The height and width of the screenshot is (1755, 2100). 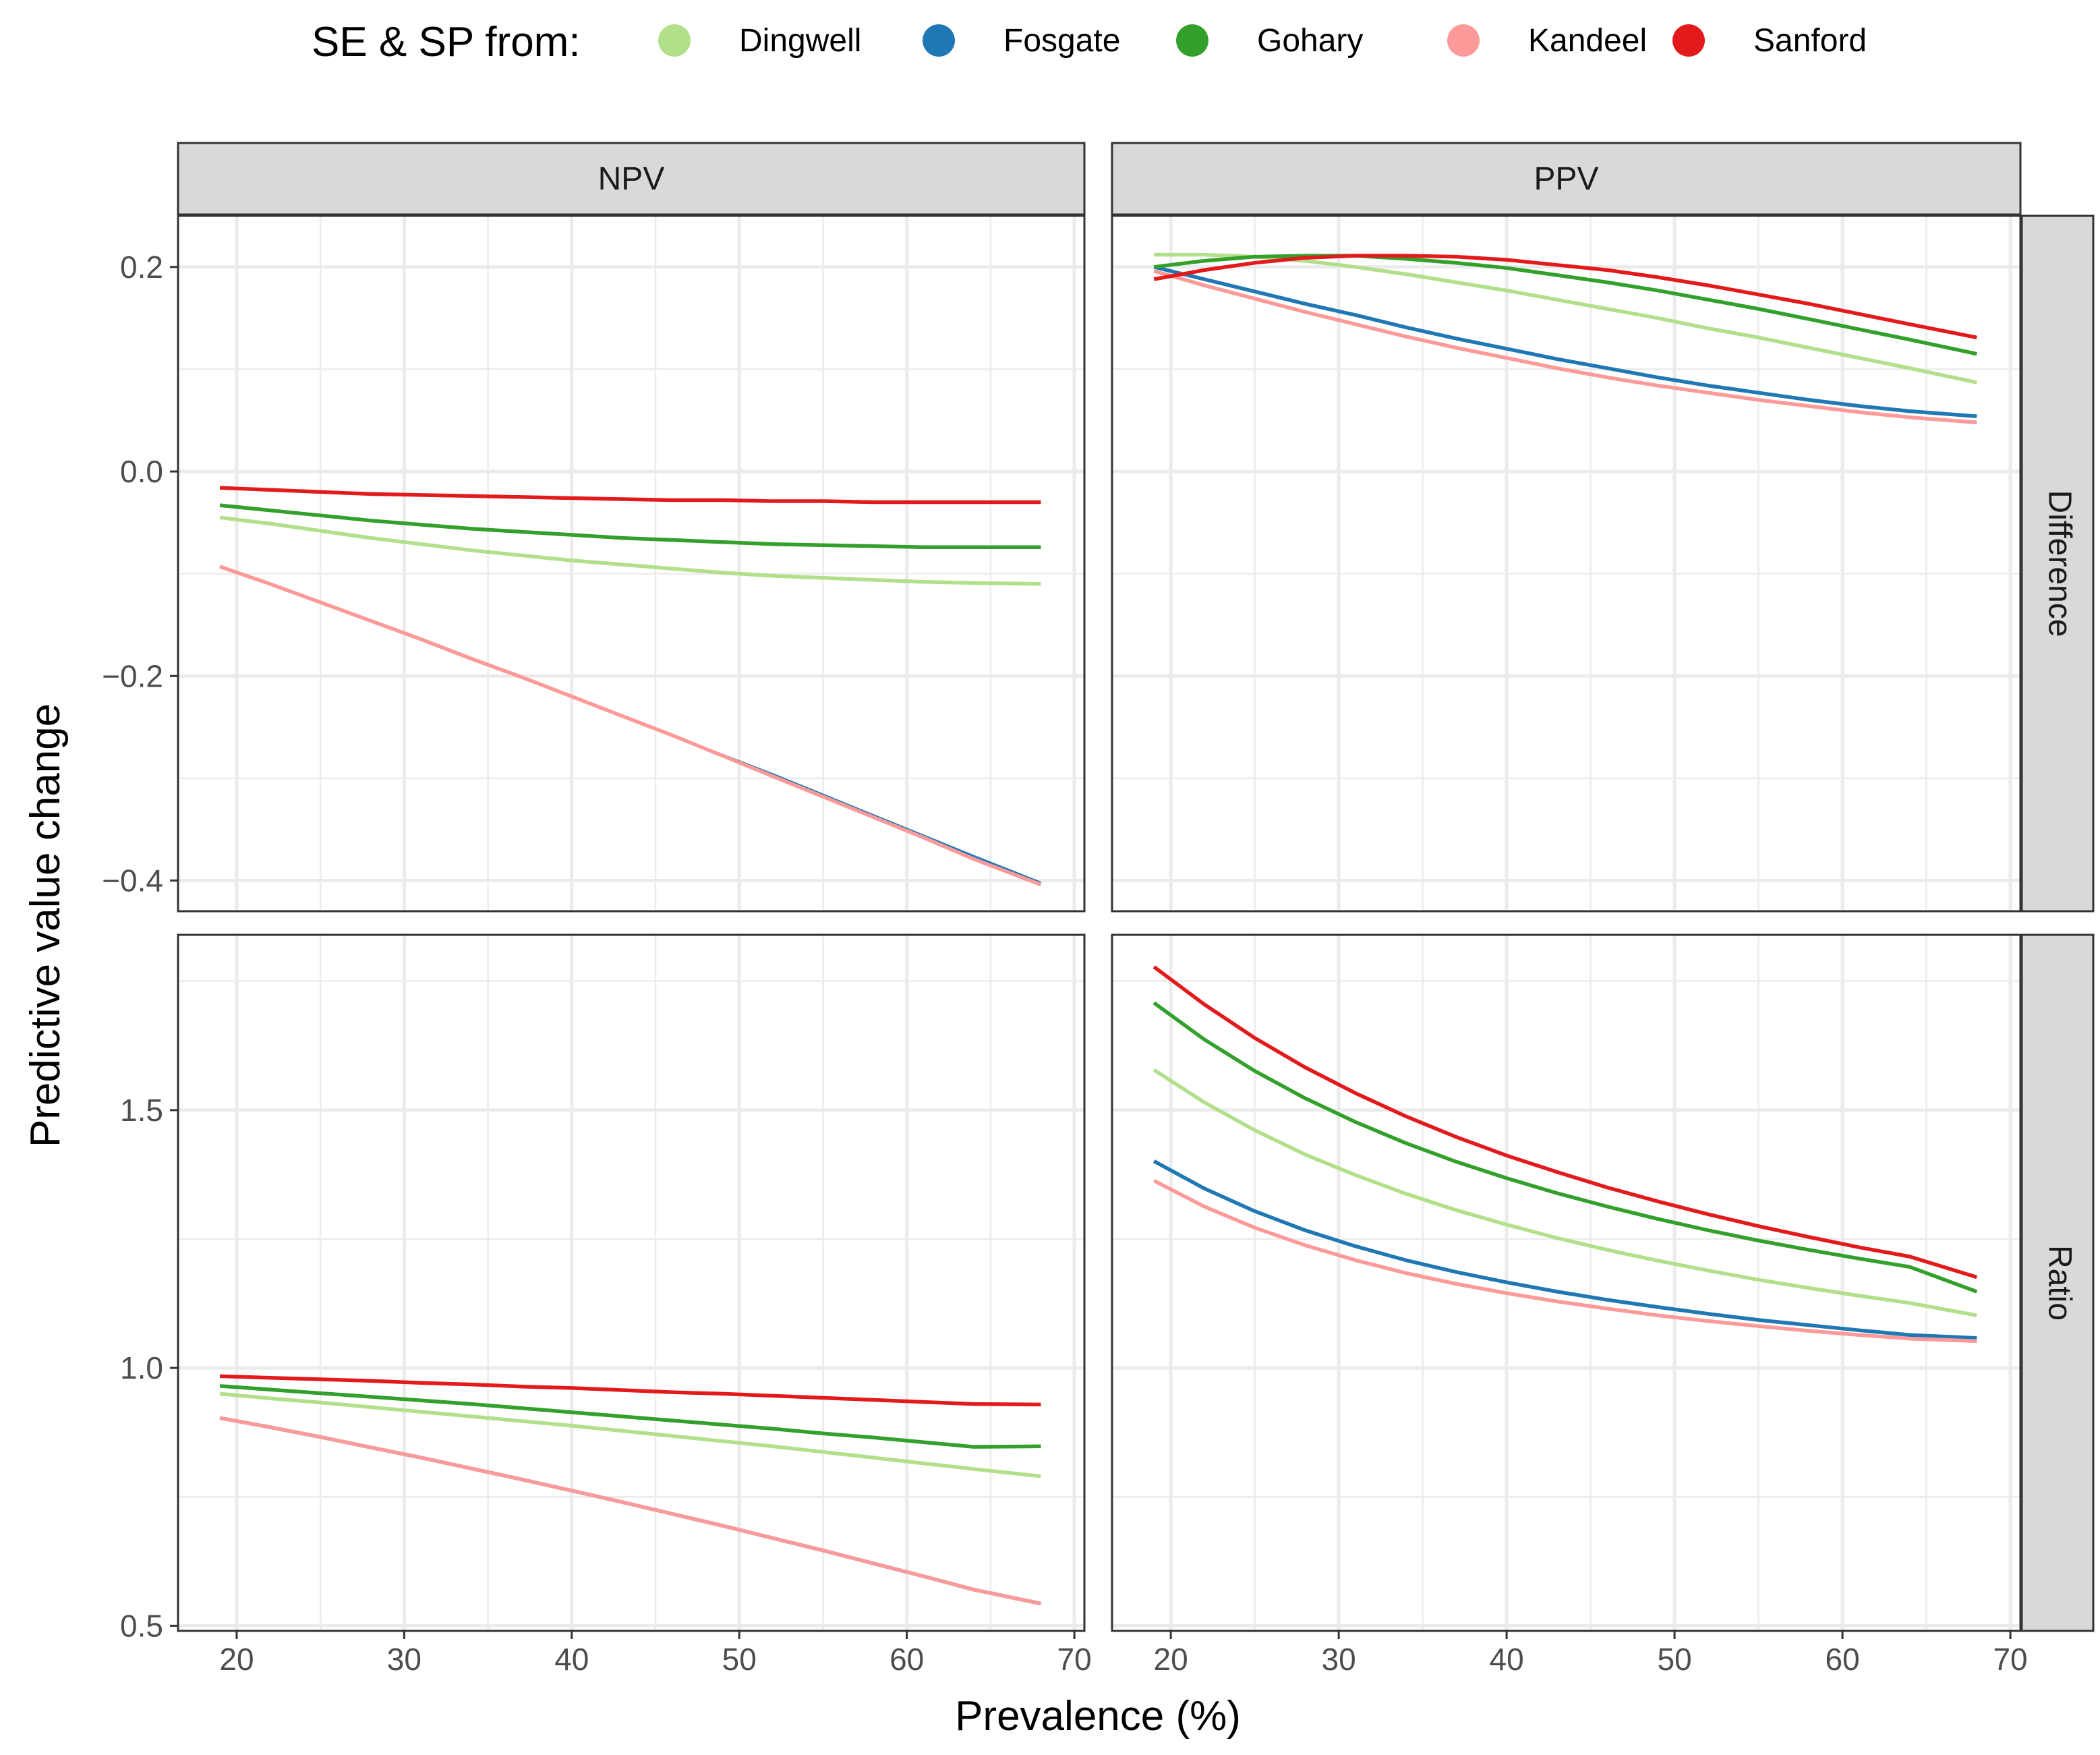 I want to click on legend-entry-kandeel: Kandeel, so click(x=1547, y=41).